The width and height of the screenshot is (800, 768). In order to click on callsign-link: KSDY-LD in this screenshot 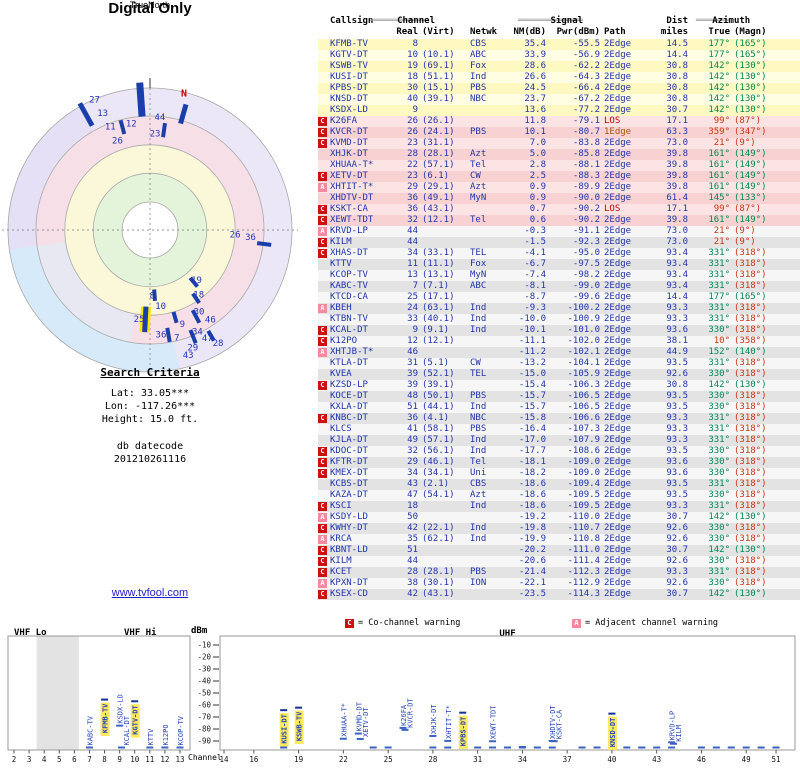, I will do `click(349, 517)`.